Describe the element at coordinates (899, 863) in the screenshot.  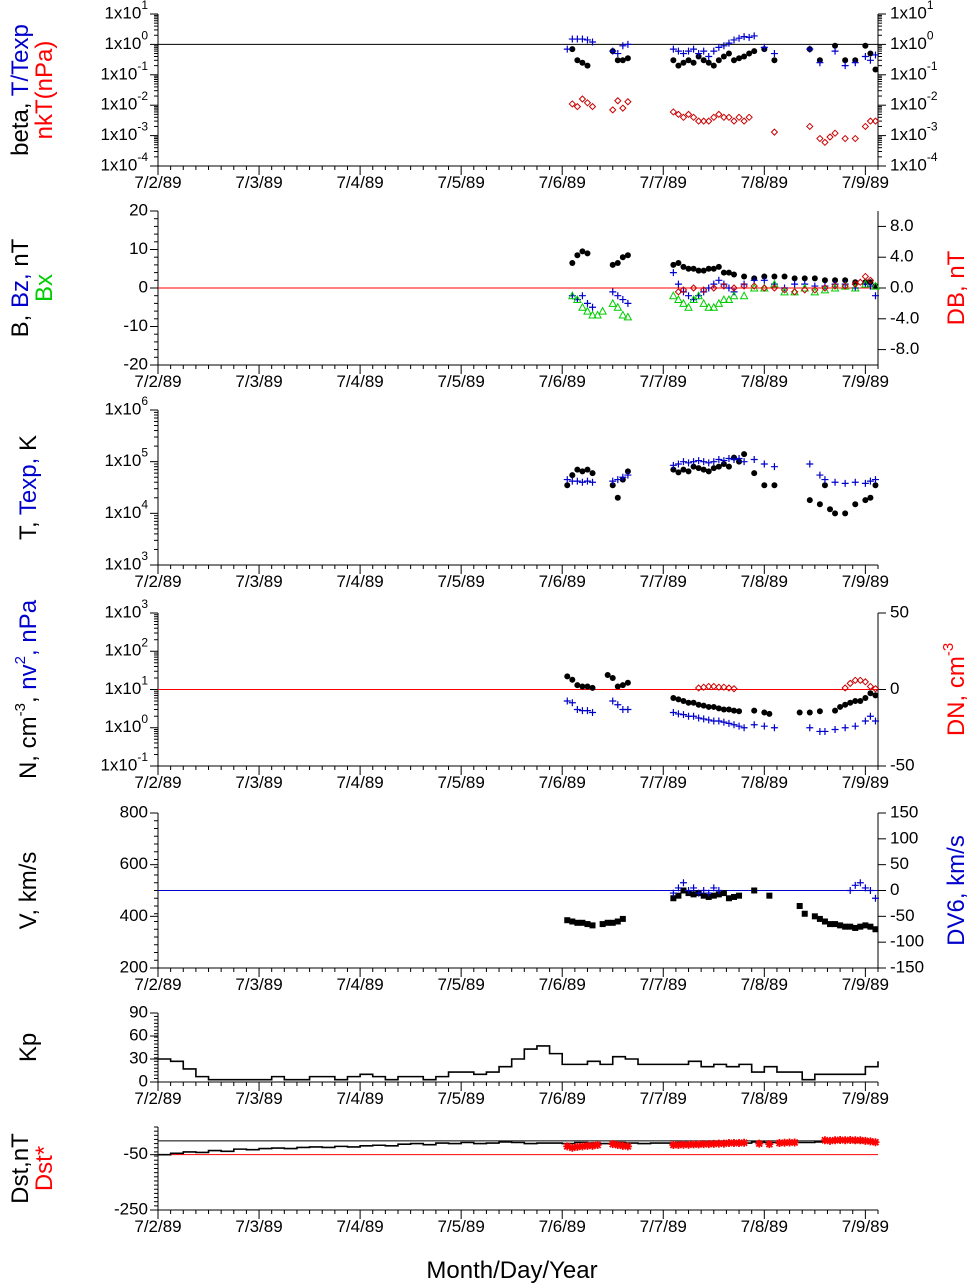
I see `y-tick-label-right: 50` at that location.